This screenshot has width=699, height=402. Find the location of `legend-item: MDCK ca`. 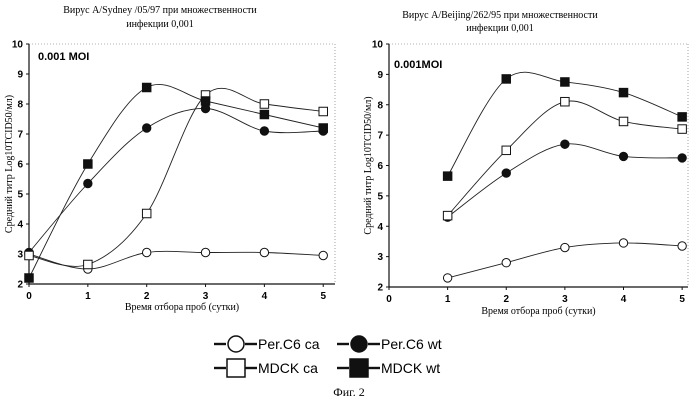

legend-item: MDCK ca is located at coordinates (266, 368).